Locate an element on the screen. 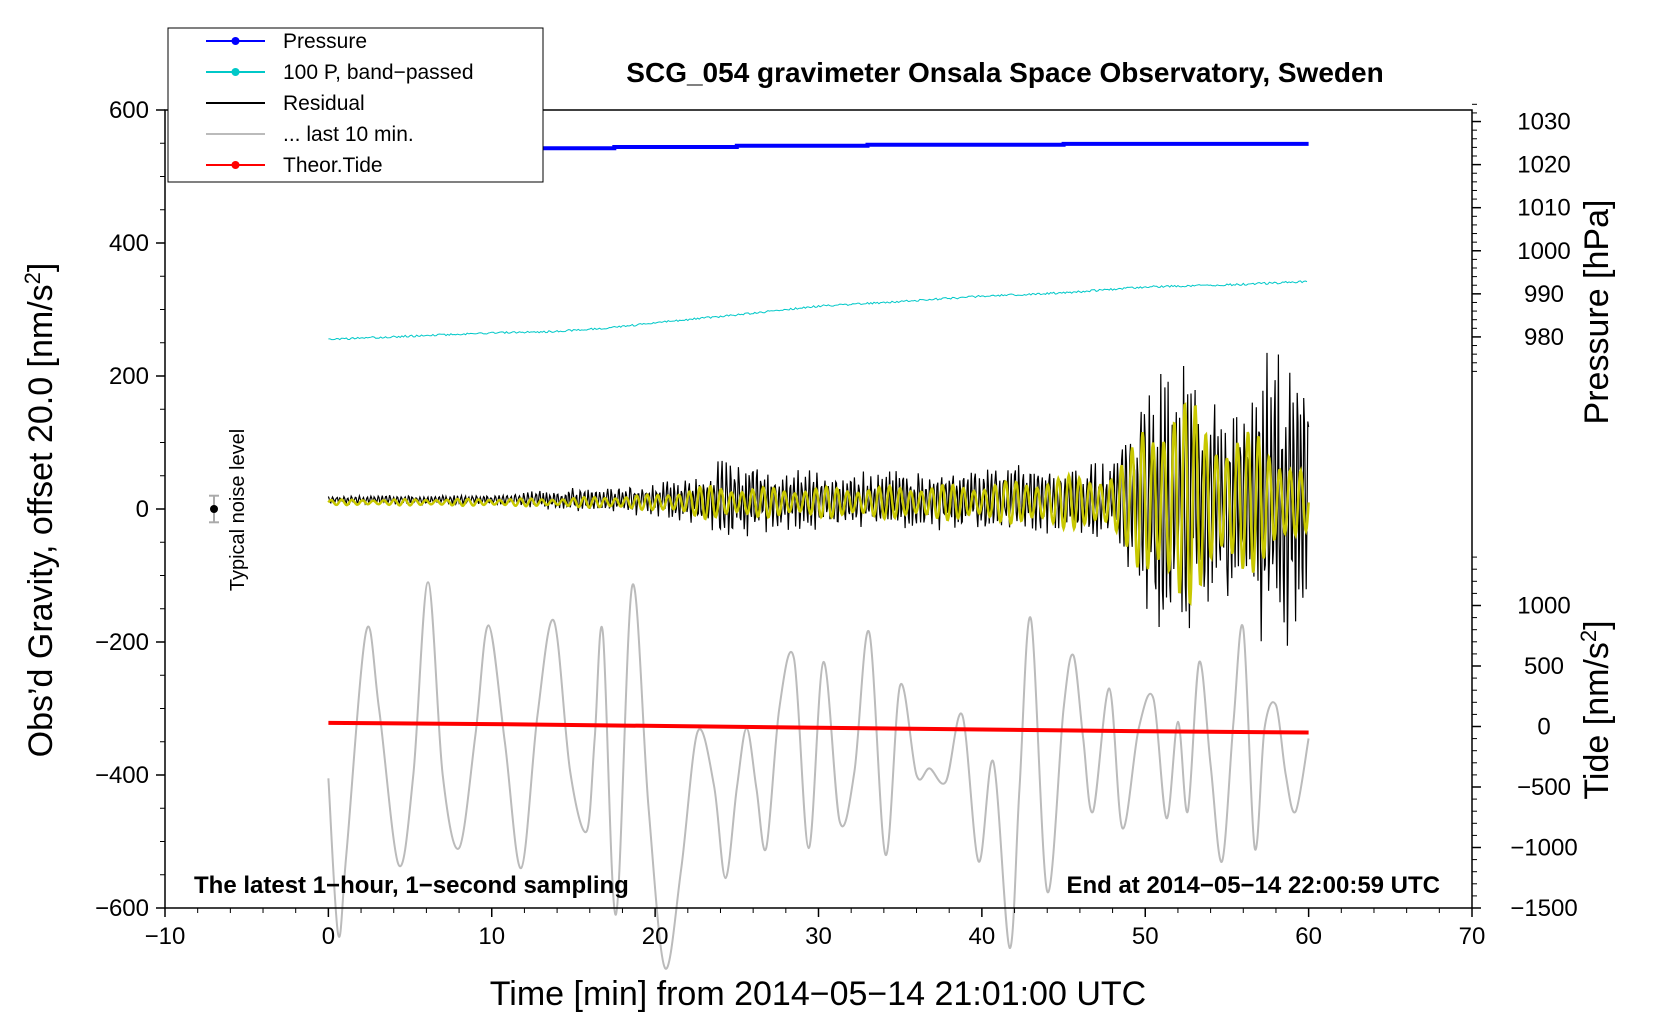  y-tick-label: −600 is located at coordinates (122, 908).